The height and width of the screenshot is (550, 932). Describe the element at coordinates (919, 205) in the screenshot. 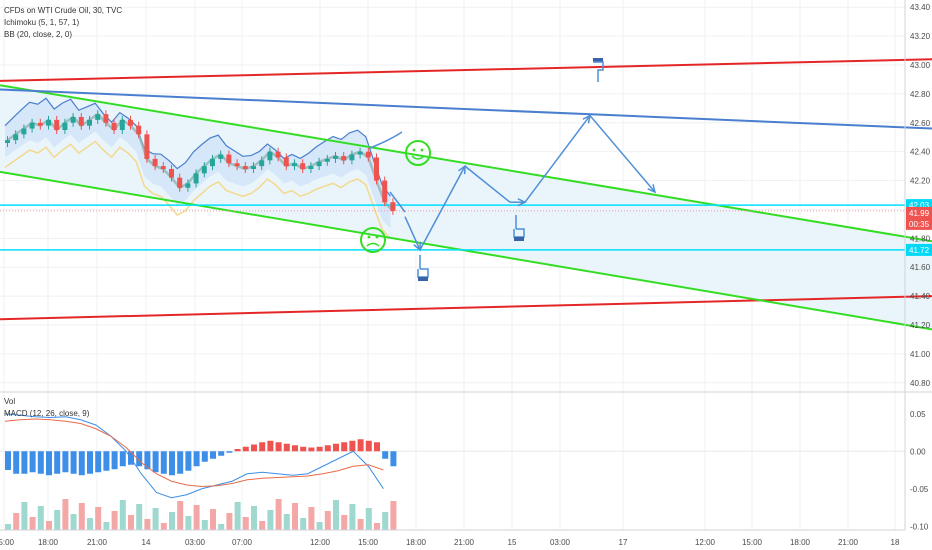

I see `price-tag-label: 42.03` at that location.